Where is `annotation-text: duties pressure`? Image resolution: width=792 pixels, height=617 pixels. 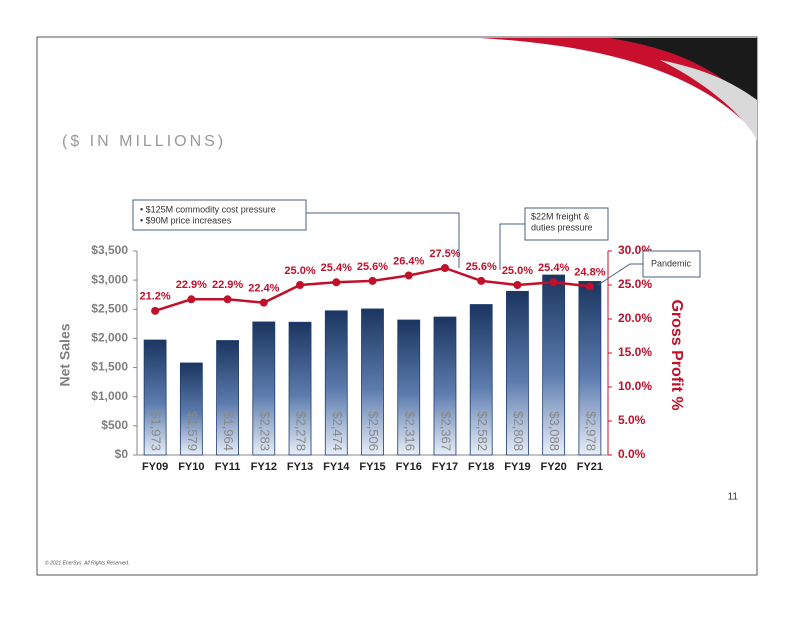
annotation-text: duties pressure is located at coordinates (562, 227).